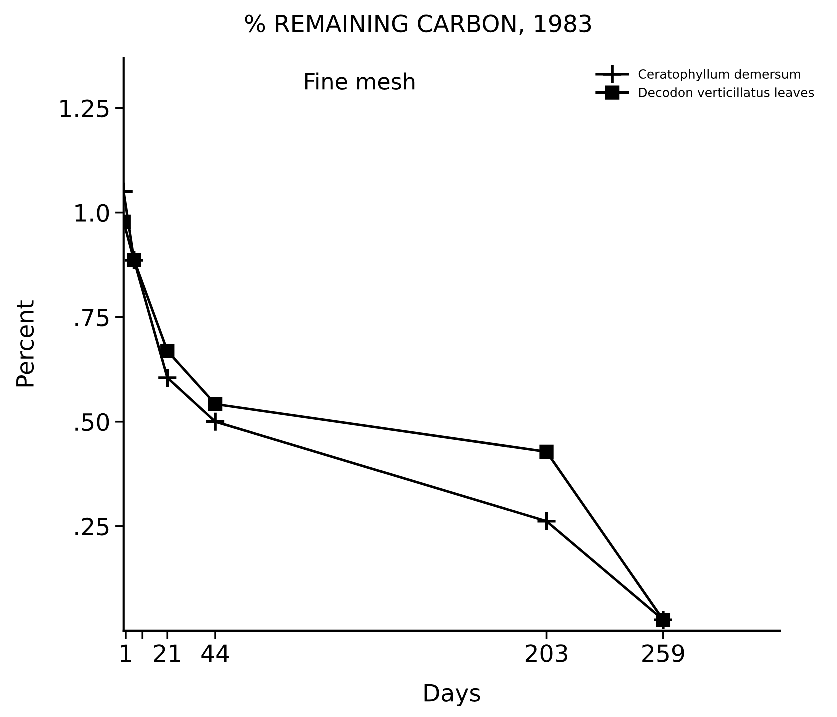 This screenshot has width=837, height=717. Describe the element at coordinates (663, 653) in the screenshot. I see `x-tick-label: 259` at that location.